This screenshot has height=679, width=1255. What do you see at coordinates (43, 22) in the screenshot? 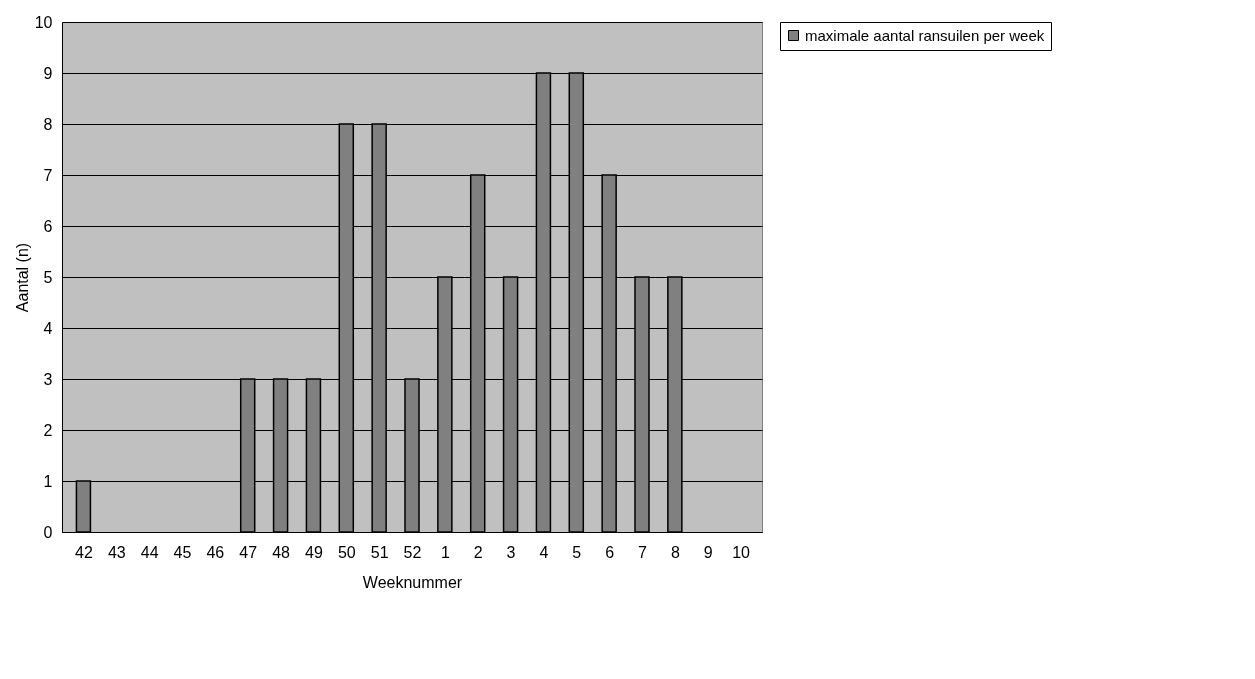
I see `y-tick-label: 10` at bounding box center [43, 22].